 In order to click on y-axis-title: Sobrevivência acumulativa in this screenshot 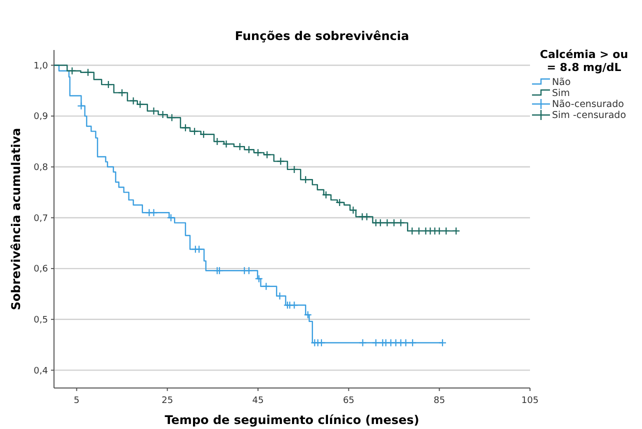, I will do `click(16, 219)`.